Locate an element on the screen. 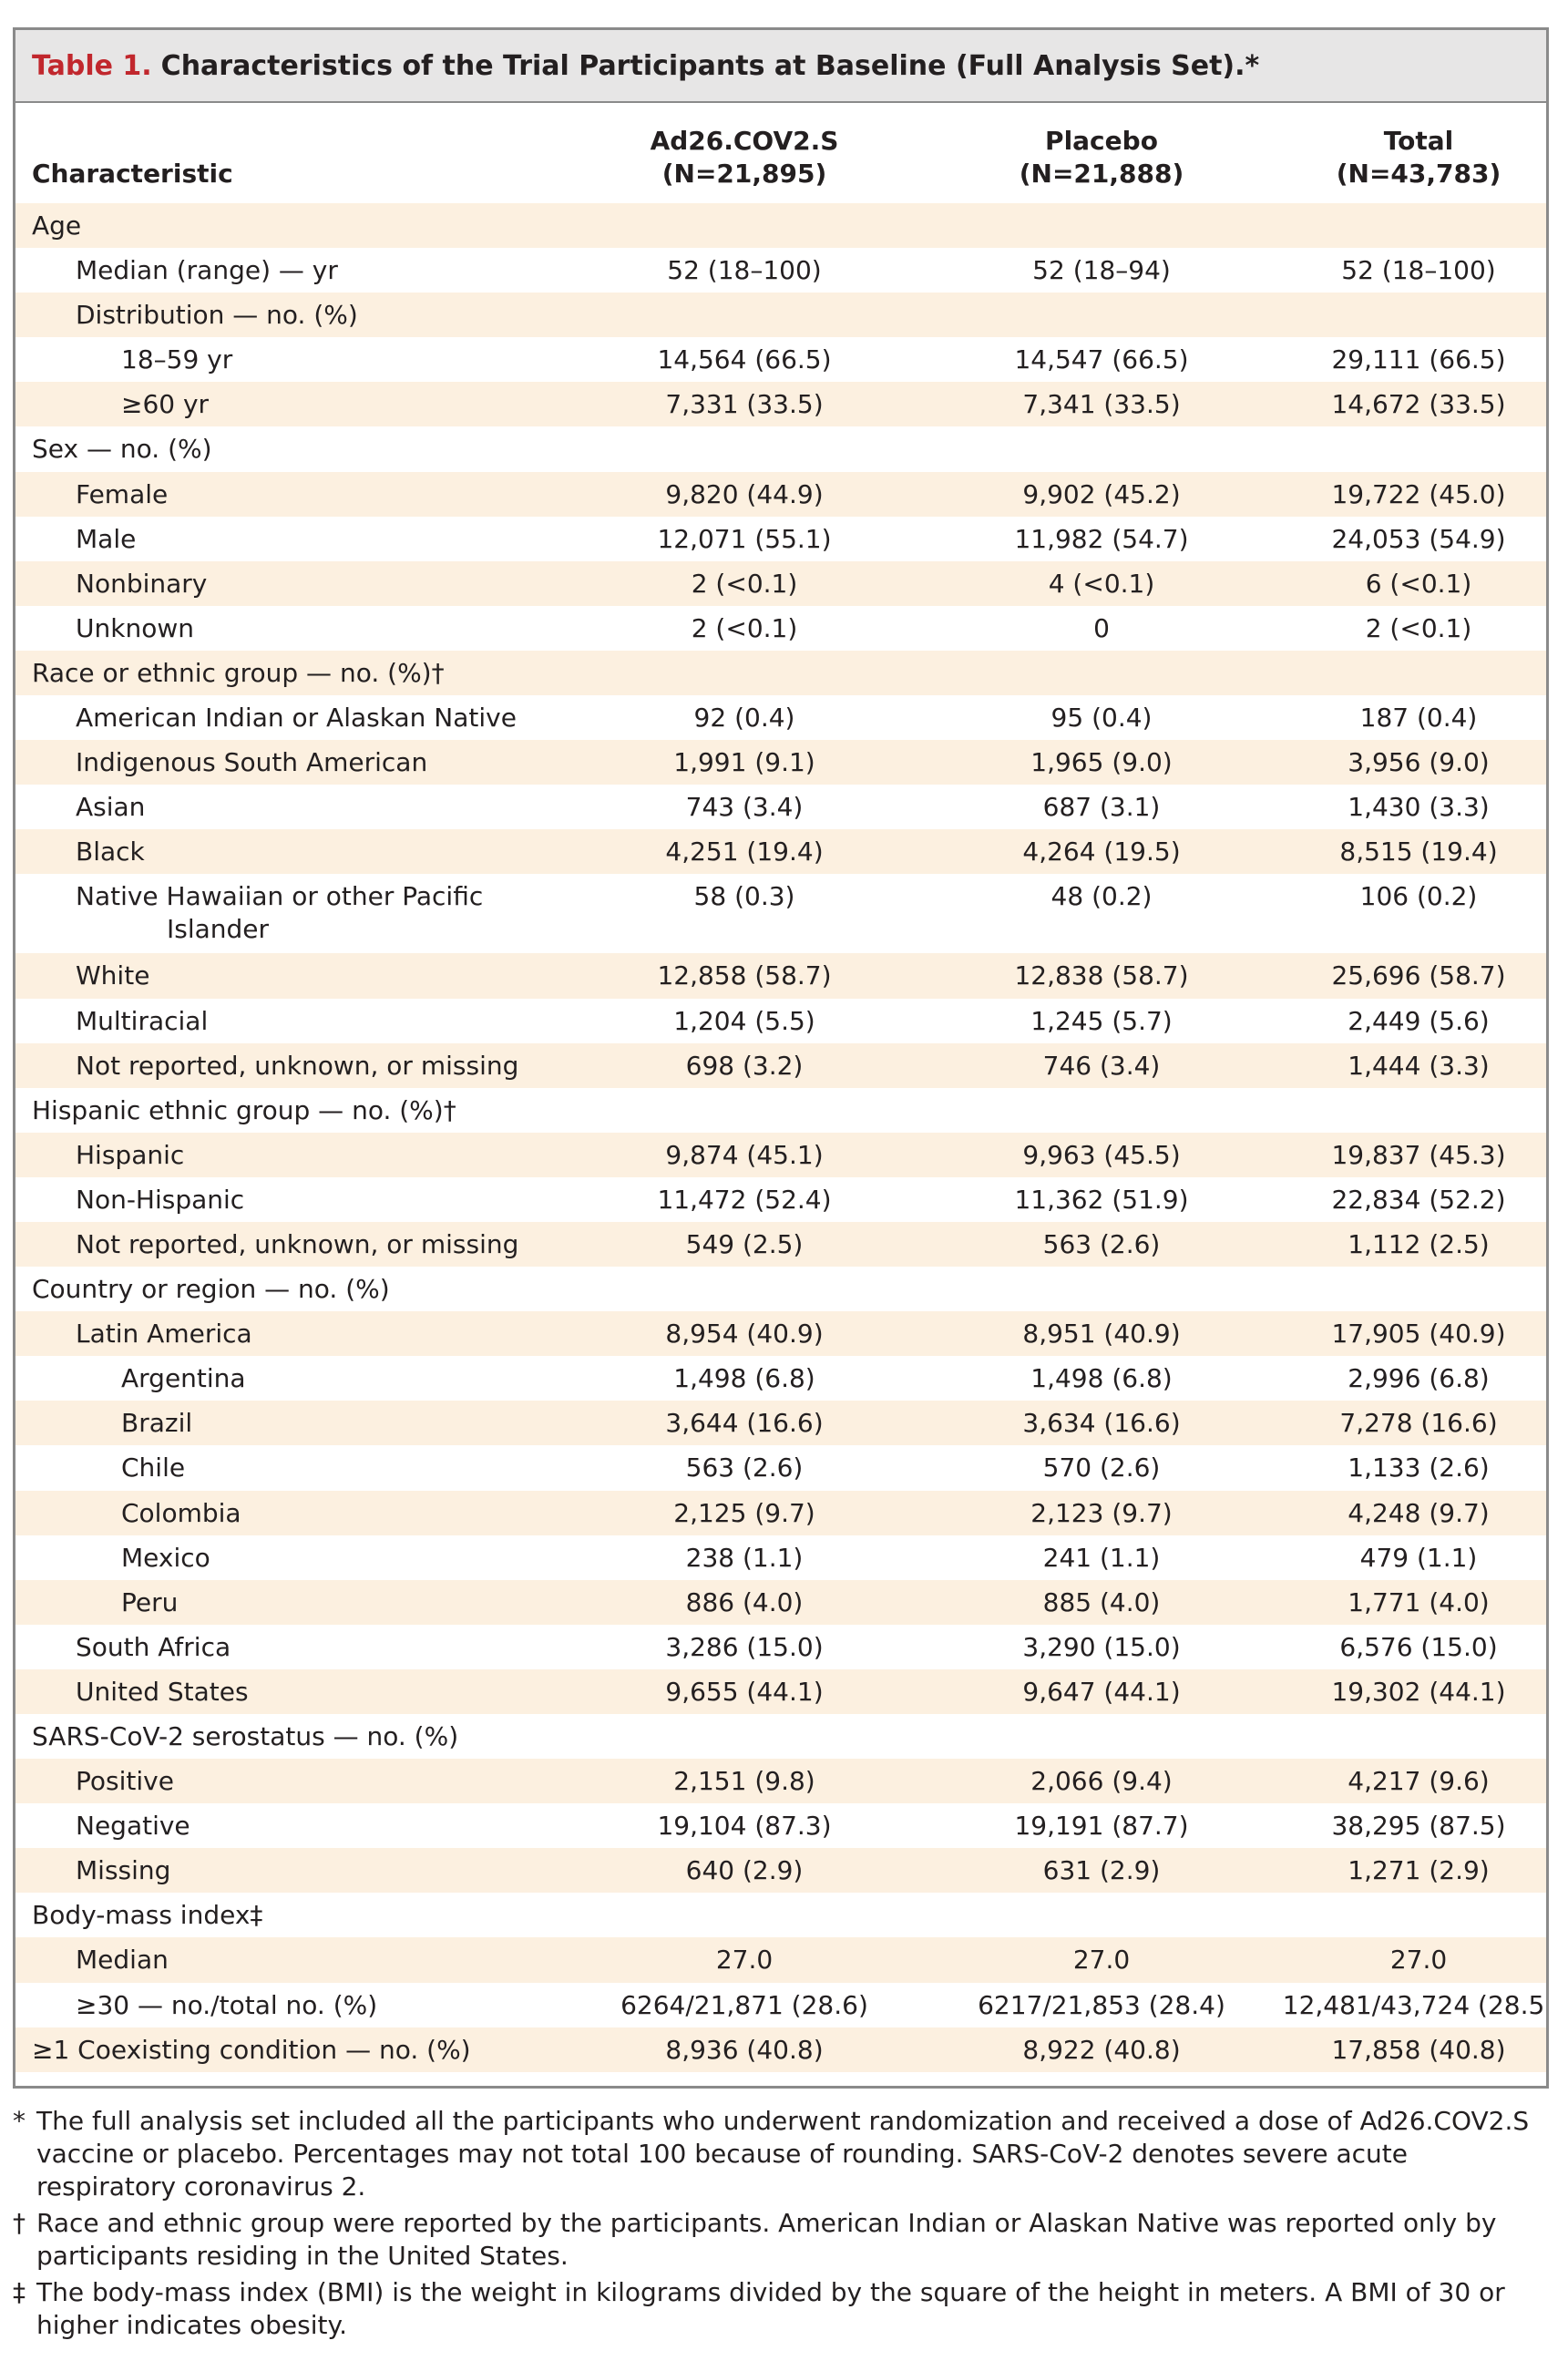  cell-placebo: 6217/21,853 (28.4) is located at coordinates (1101, 2005).